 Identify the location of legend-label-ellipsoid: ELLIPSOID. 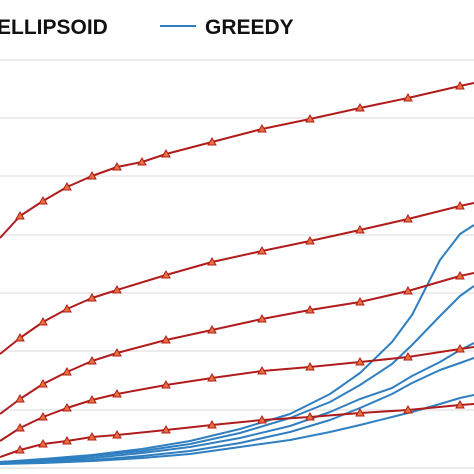
(54, 27).